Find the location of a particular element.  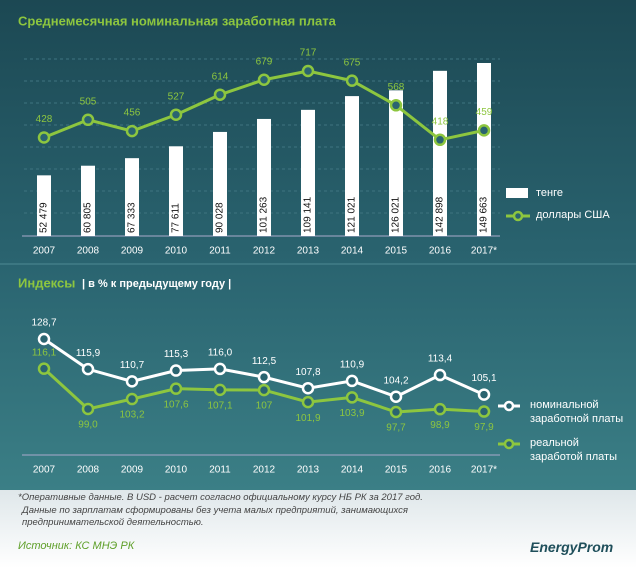

value-label: 418 is located at coordinates (440, 121).